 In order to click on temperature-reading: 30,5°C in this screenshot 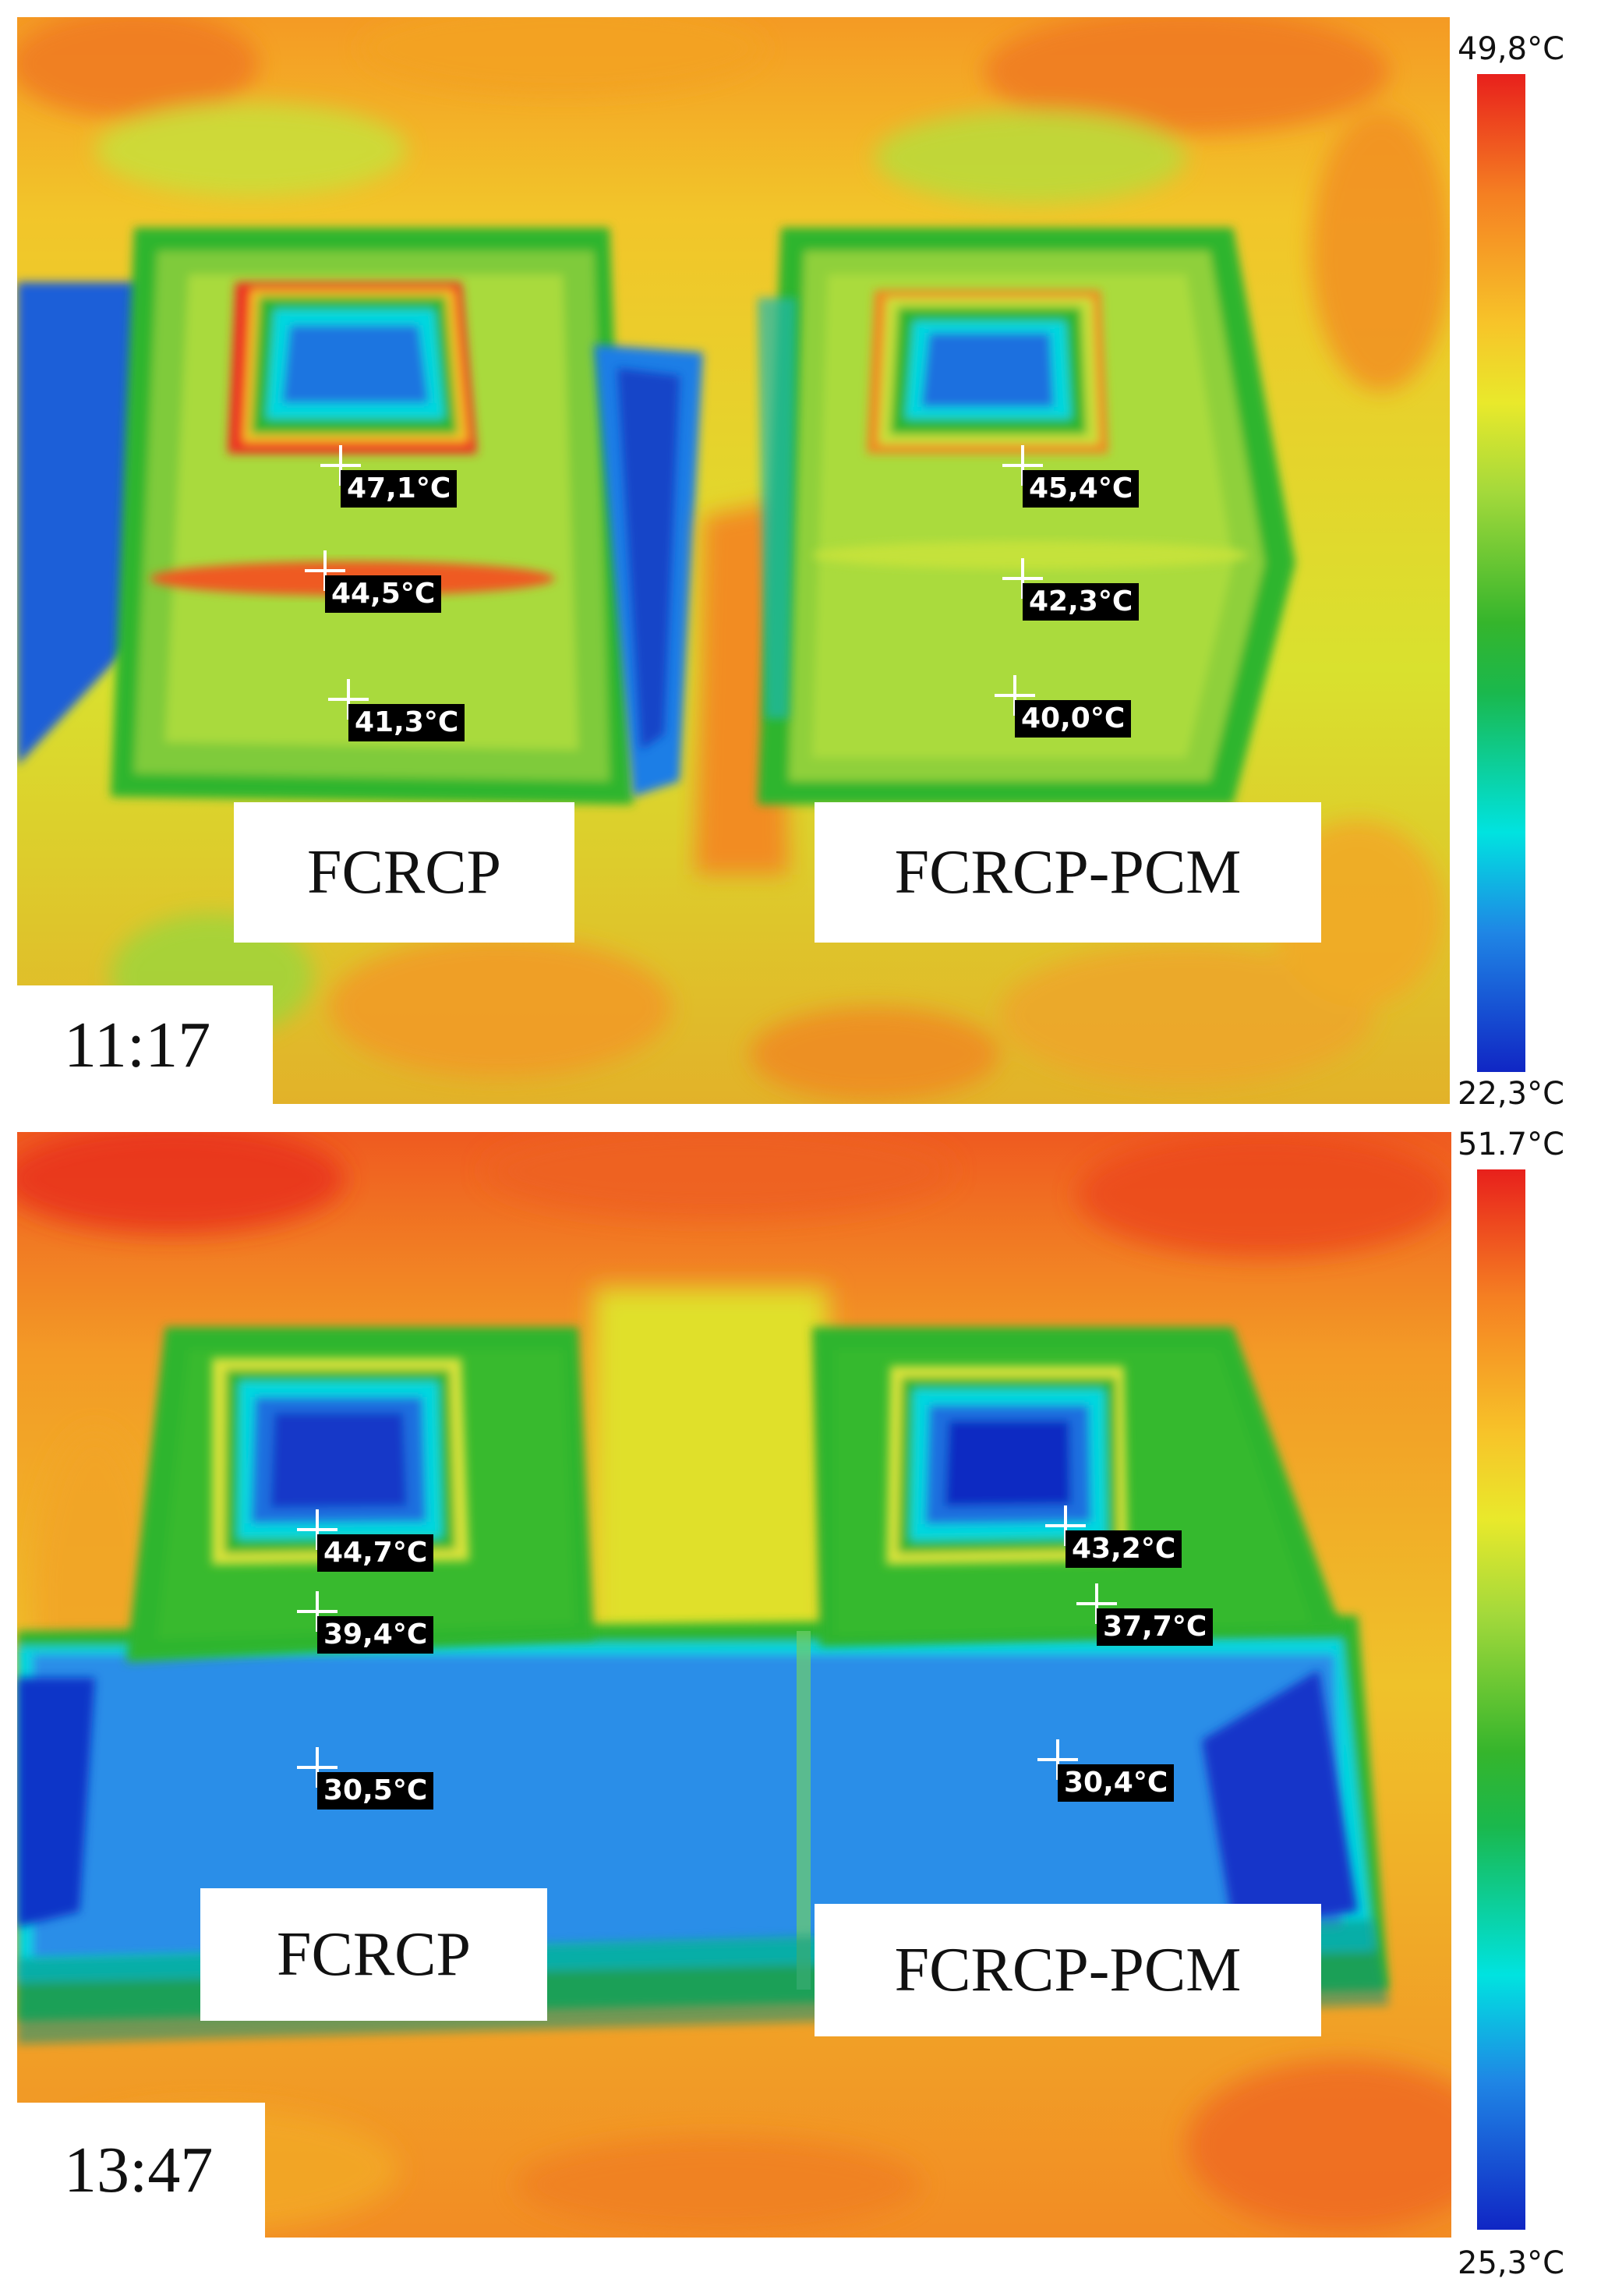, I will do `click(375, 1791)`.